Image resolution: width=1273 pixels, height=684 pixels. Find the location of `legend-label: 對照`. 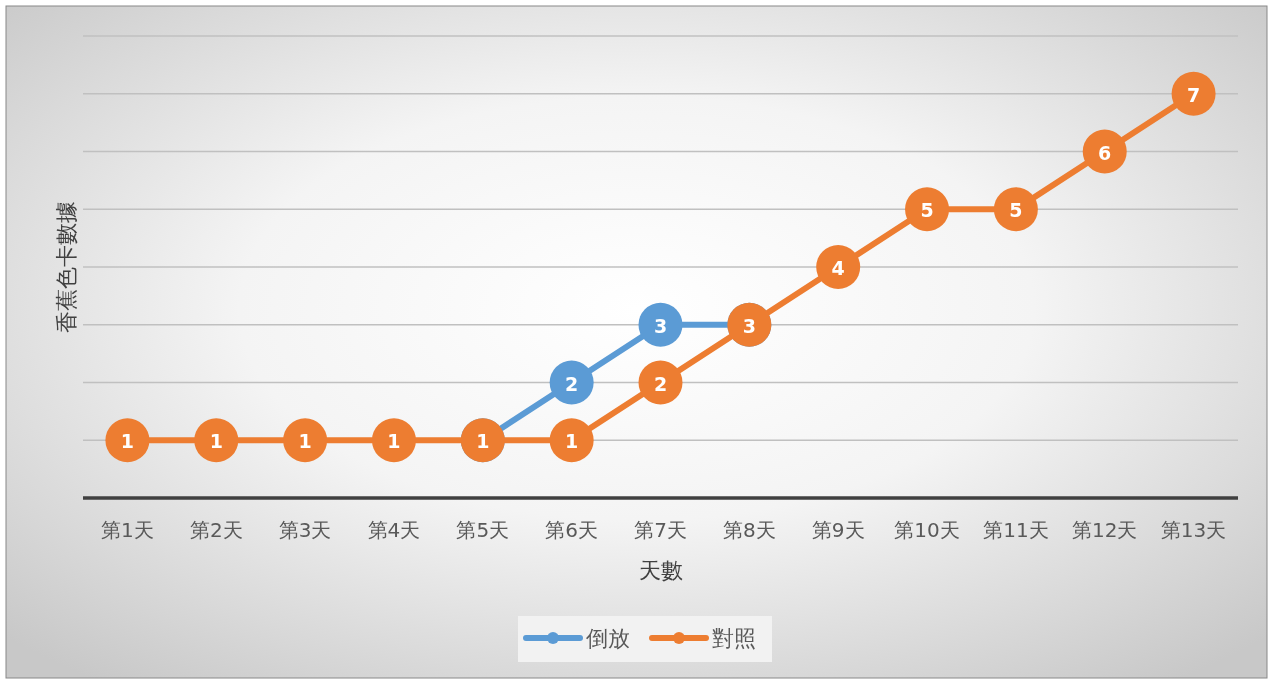

legend-label: 對照 is located at coordinates (734, 638).